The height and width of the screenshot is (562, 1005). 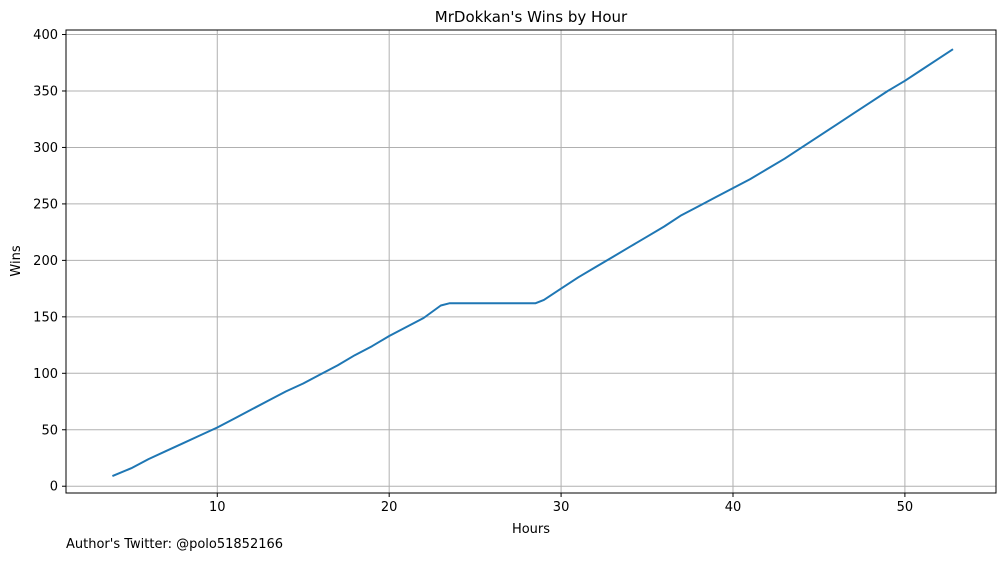 What do you see at coordinates (45, 148) in the screenshot?
I see `y-tick-label: 300` at bounding box center [45, 148].